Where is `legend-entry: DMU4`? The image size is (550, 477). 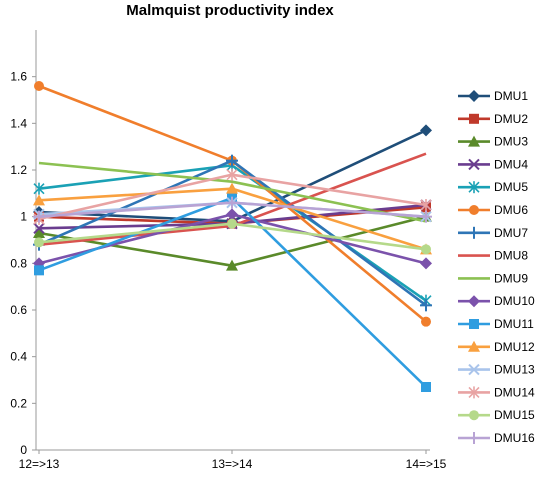
legend-entry: DMU4 is located at coordinates (493, 164).